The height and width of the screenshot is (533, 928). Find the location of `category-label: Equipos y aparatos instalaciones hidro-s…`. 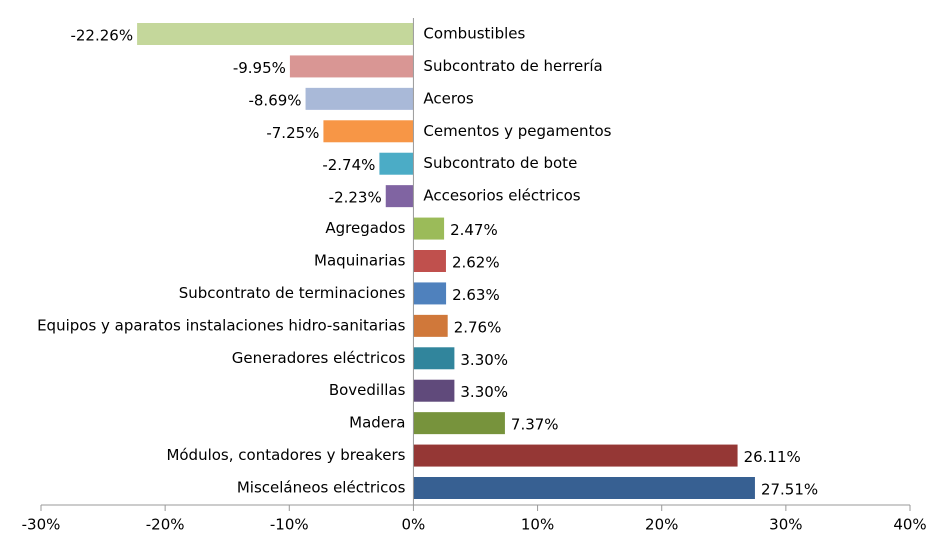

category-label: Equipos y aparatos instalaciones hidro-s… is located at coordinates (221, 325).